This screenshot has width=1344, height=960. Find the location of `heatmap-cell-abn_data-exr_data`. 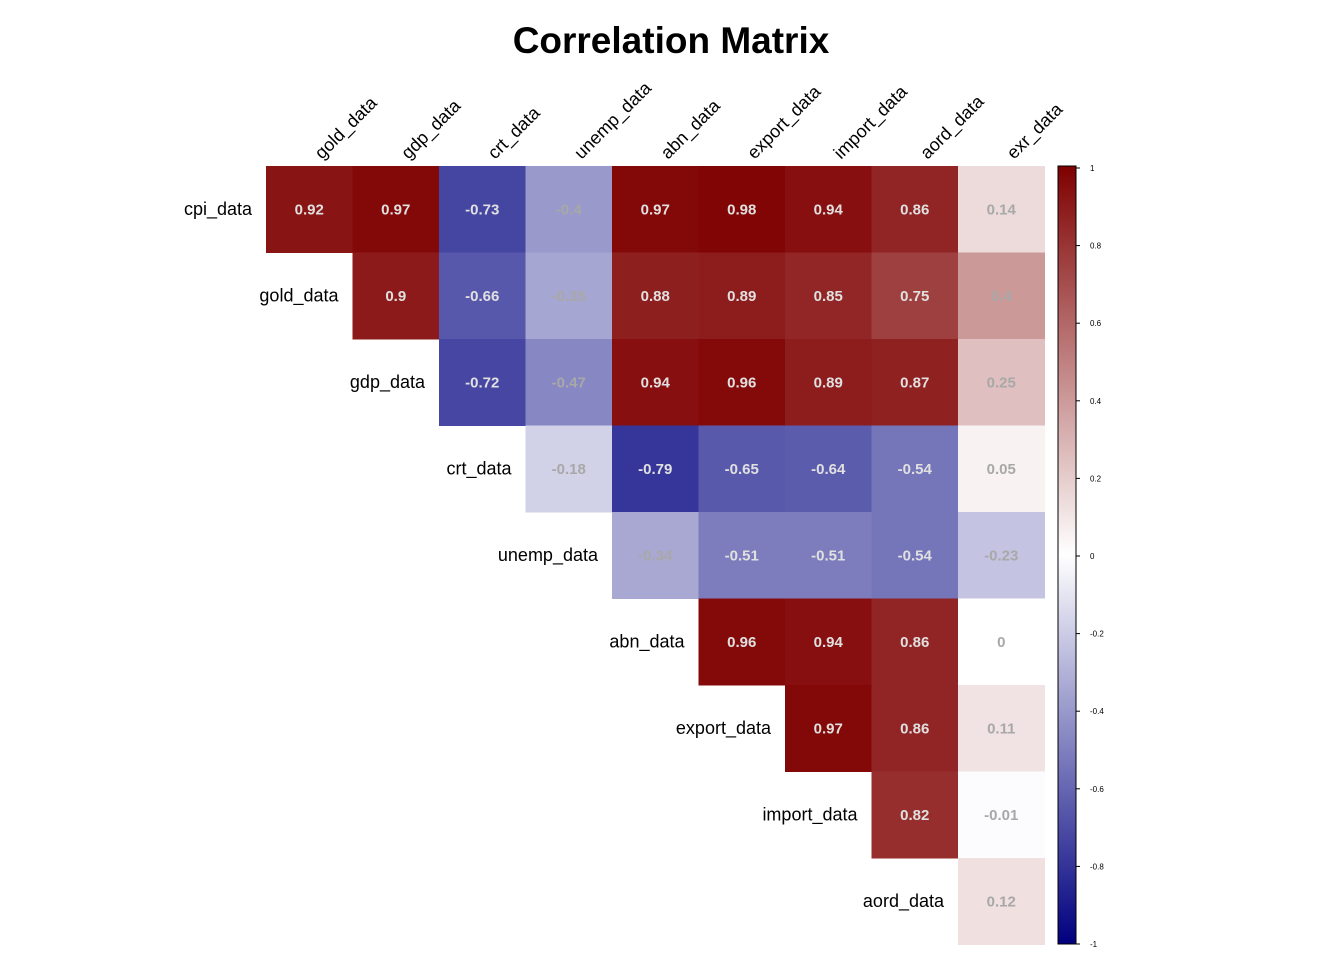

heatmap-cell-abn_data-exr_data is located at coordinates (1001, 642).